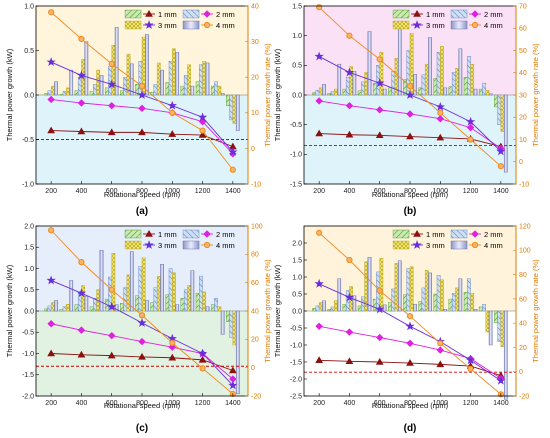  What do you see at coordinates (410, 194) in the screenshot?
I see `panel-b-xlabel: Rotational speed (rpm)` at bounding box center [410, 194].